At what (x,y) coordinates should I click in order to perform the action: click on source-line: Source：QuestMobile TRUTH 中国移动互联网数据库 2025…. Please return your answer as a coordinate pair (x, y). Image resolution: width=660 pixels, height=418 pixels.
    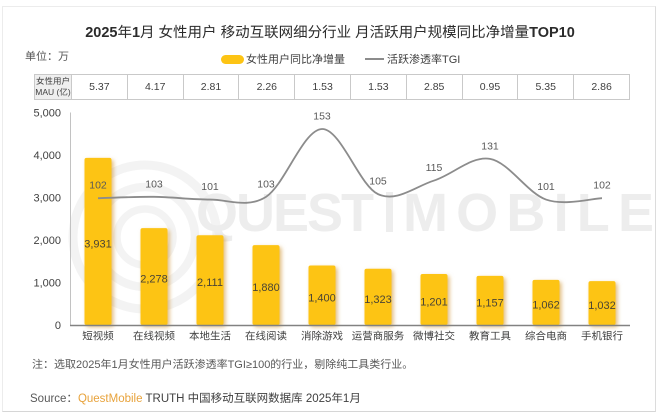
    Looking at the image, I should click on (195, 398).